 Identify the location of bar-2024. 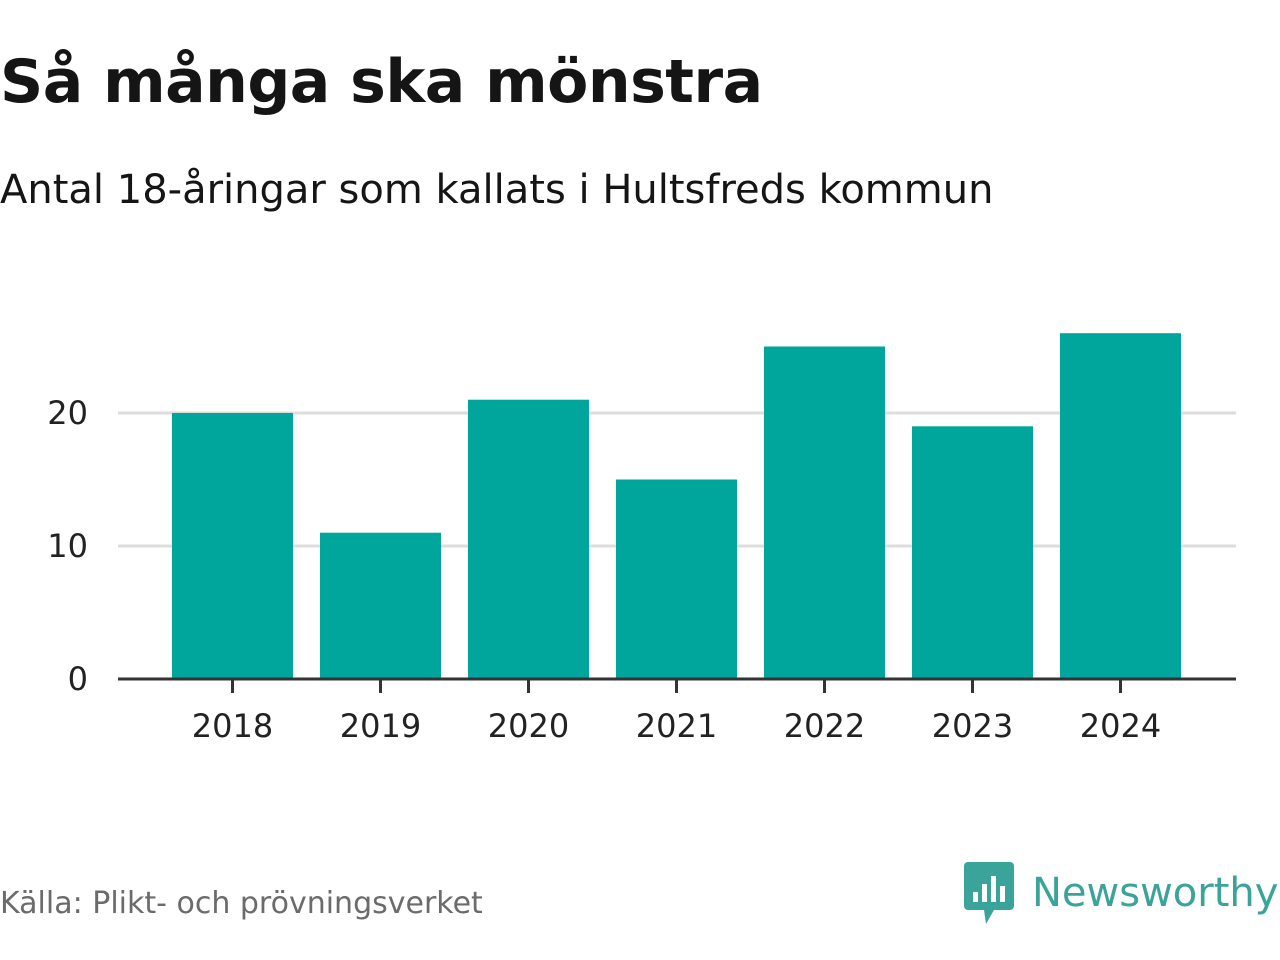
(1120, 506).